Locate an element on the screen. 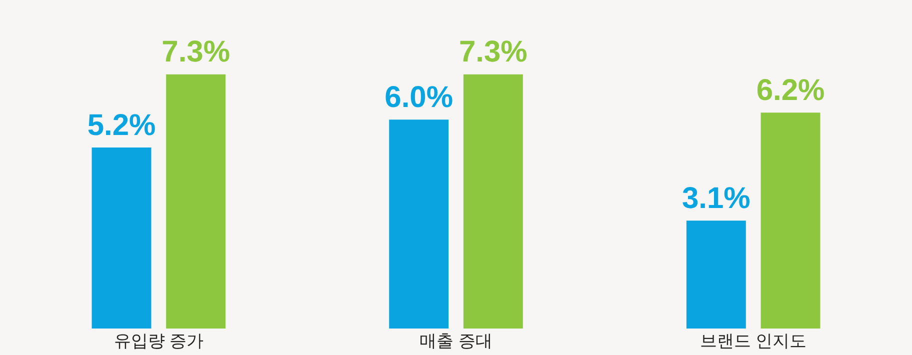 The width and height of the screenshot is (912, 355). data-label: 3.1% is located at coordinates (716, 198).